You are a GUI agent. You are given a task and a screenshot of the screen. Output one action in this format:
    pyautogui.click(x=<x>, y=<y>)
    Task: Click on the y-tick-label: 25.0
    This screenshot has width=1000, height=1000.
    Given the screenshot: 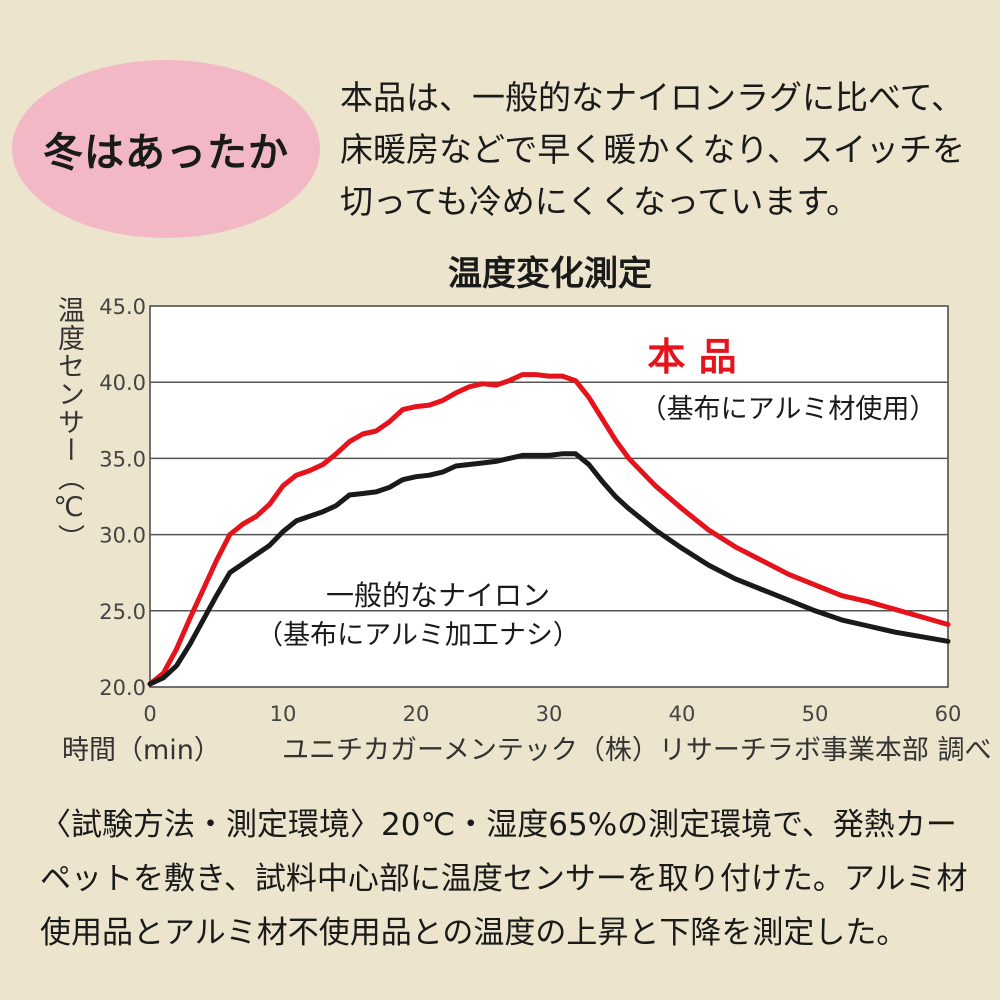 What is the action you would take?
    pyautogui.click(x=122, y=612)
    